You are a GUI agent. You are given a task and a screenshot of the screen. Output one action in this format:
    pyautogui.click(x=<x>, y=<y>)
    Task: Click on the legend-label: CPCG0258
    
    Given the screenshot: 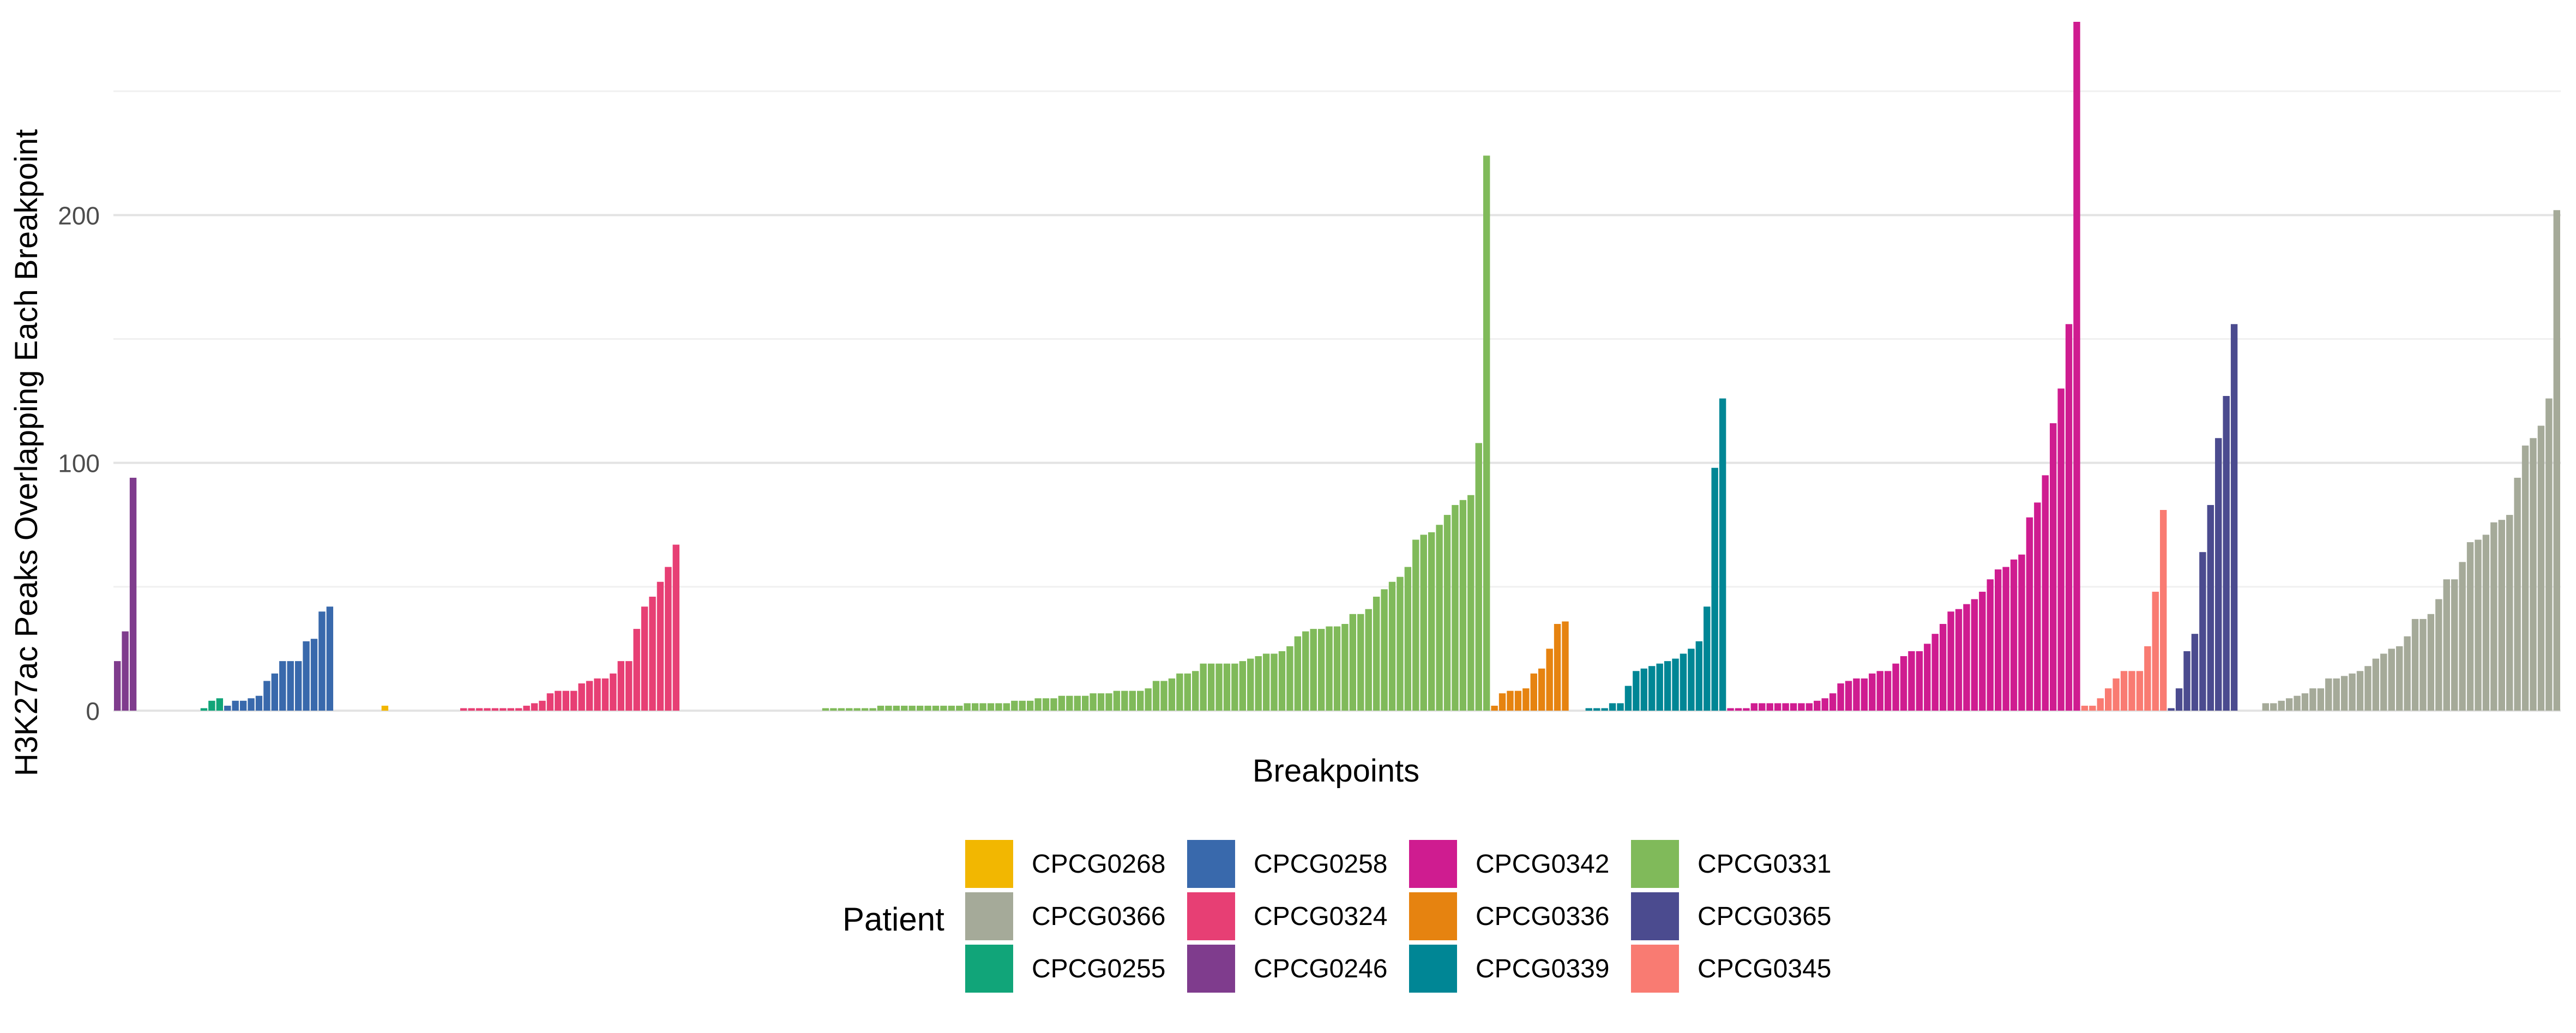 What is the action you would take?
    pyautogui.click(x=1320, y=864)
    